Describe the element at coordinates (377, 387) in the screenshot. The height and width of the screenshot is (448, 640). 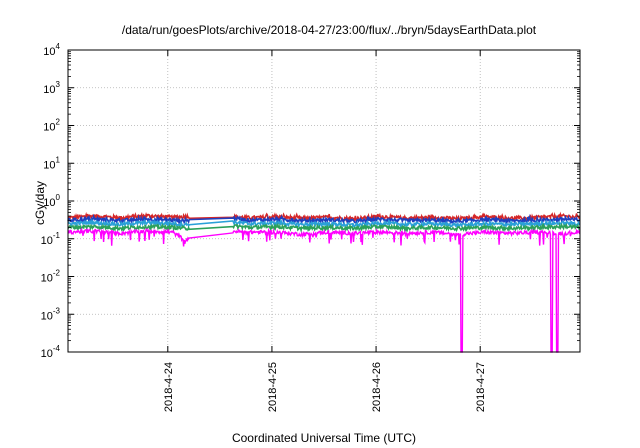
I see `x-tick-label: 2018-4-26` at that location.